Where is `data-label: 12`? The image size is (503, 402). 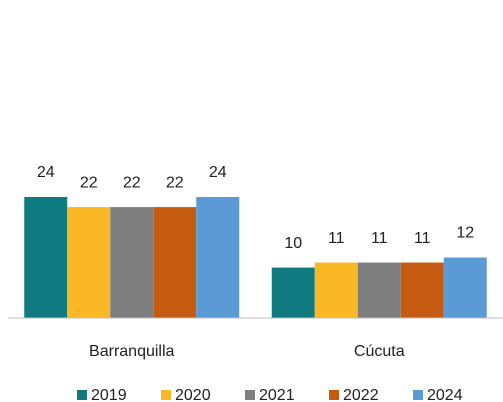 data-label: 12 is located at coordinates (465, 233).